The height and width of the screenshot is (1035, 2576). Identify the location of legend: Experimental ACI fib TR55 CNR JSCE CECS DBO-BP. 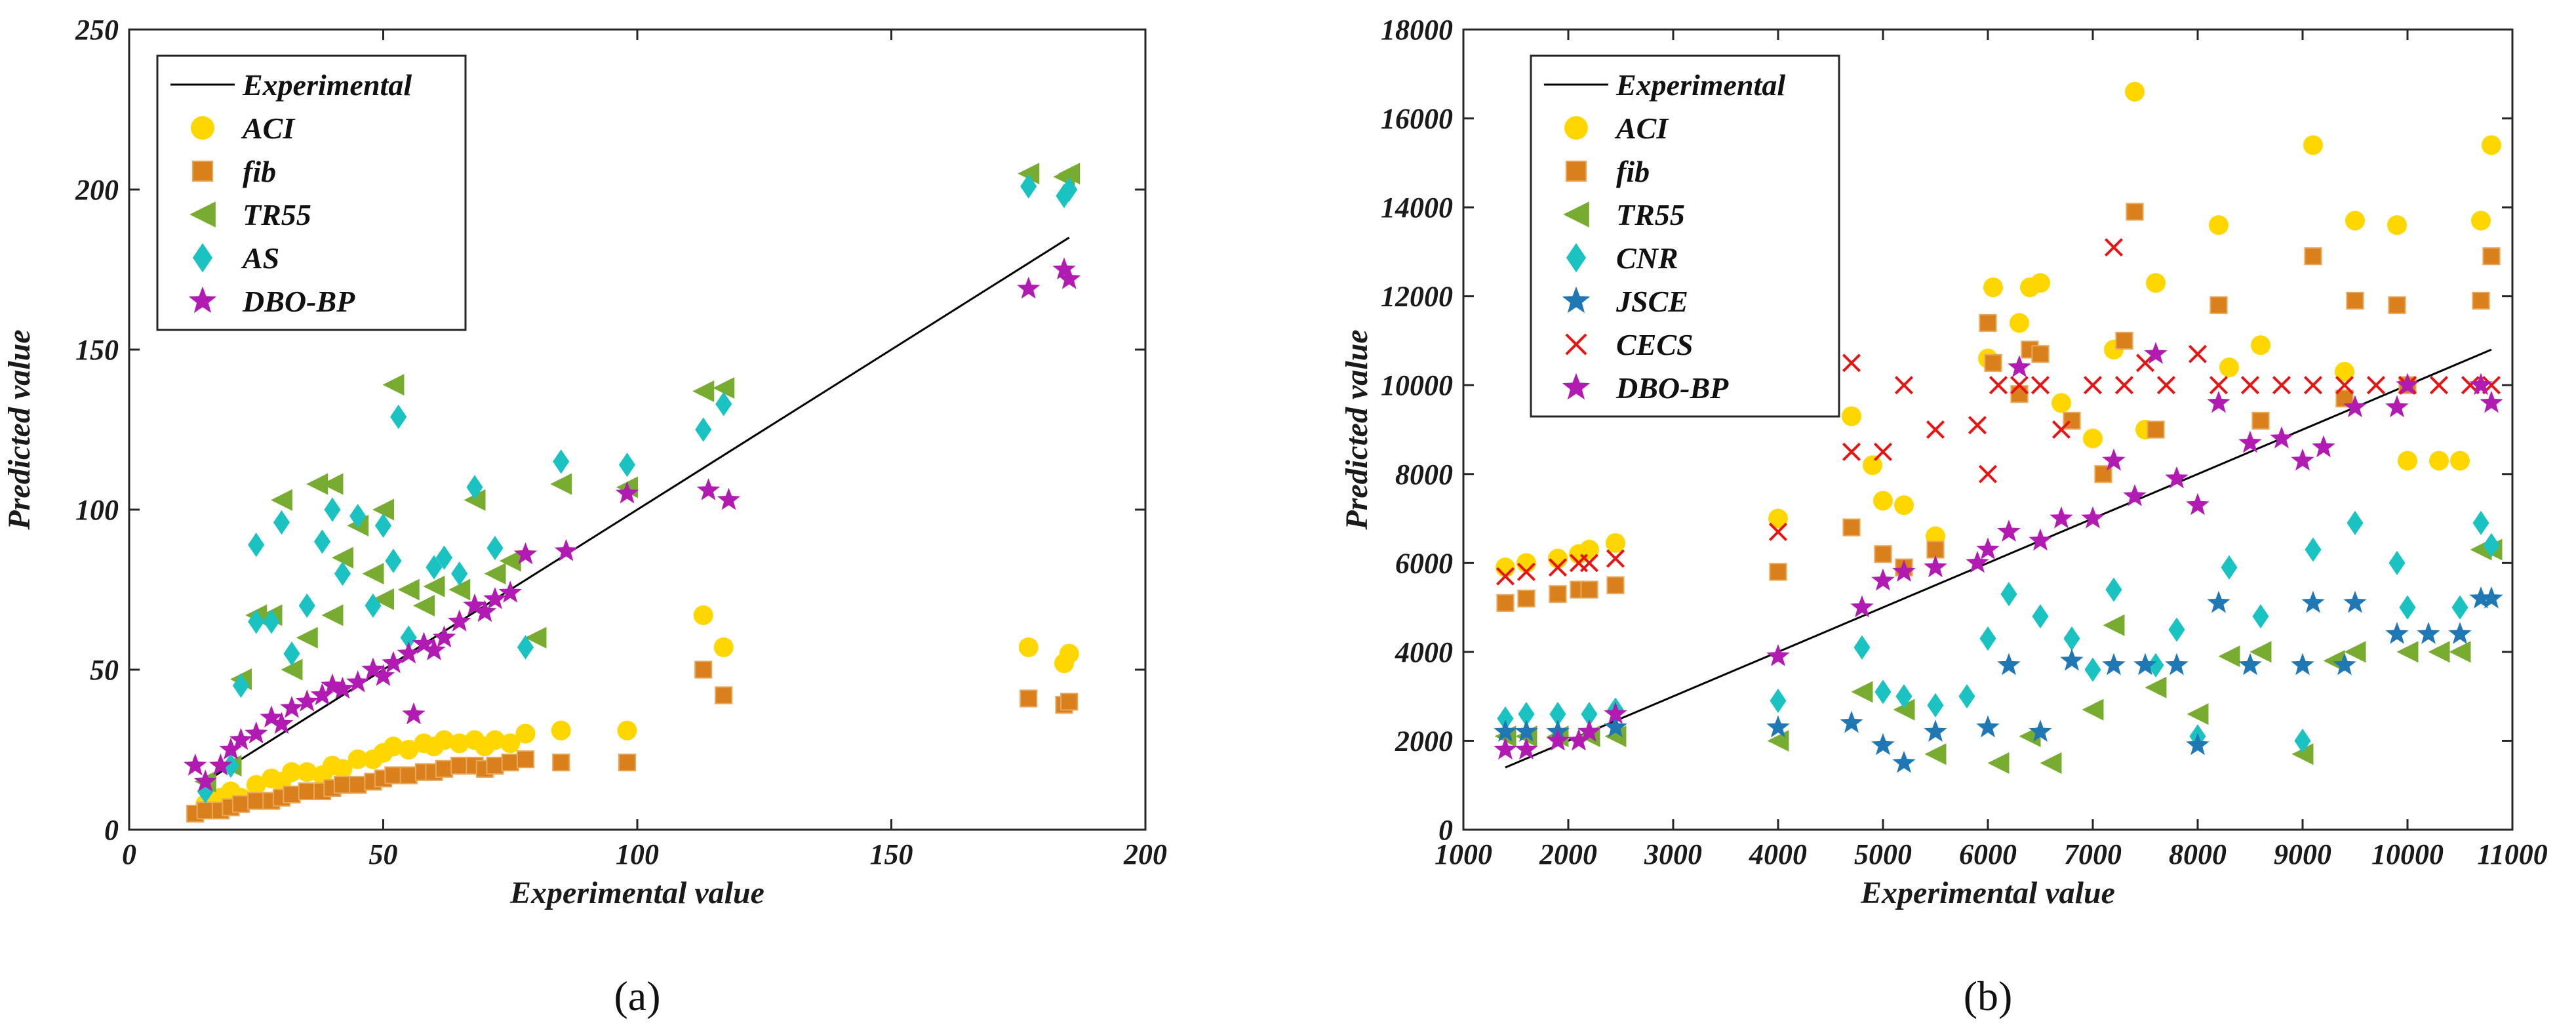
(1685, 236).